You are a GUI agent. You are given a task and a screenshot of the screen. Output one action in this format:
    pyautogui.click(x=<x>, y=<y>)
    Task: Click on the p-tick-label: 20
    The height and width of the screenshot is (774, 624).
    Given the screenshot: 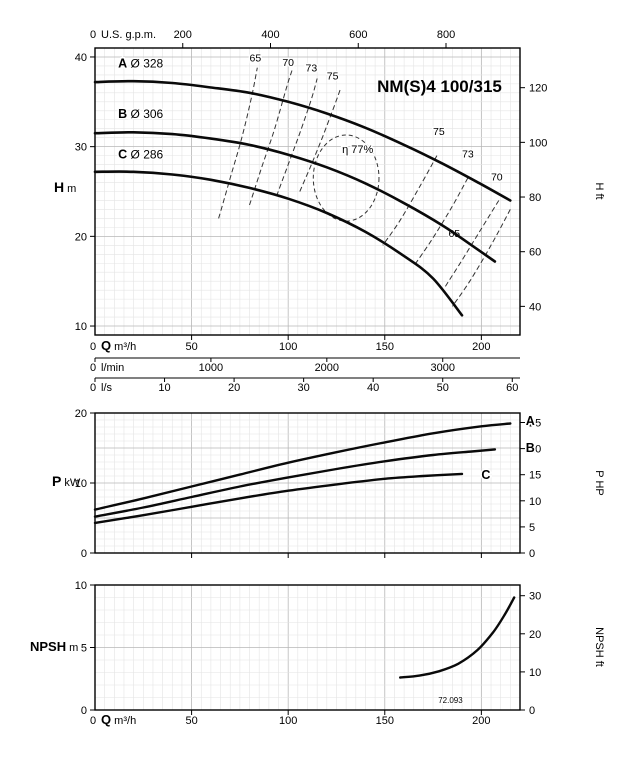 What is the action you would take?
    pyautogui.click(x=81, y=414)
    